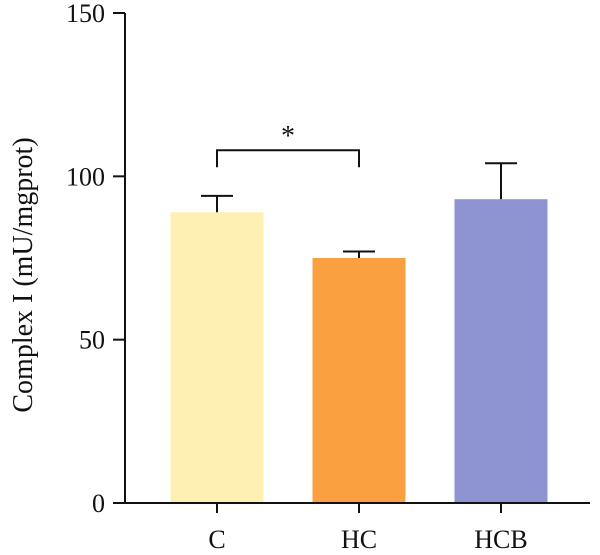 The height and width of the screenshot is (555, 600). I want to click on bar-hcb, so click(501, 351).